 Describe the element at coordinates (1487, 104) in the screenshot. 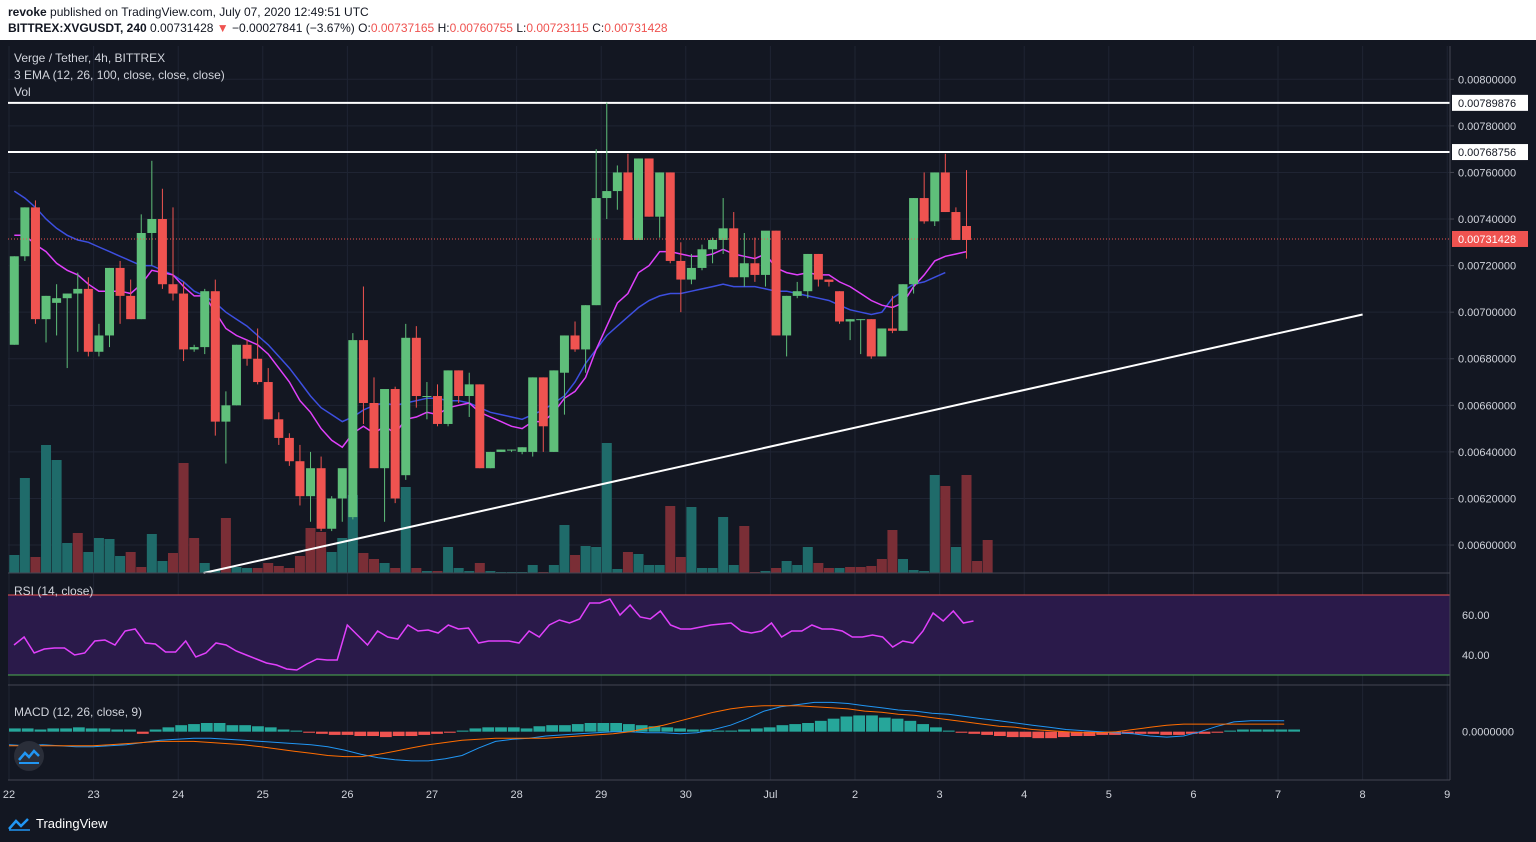

I see `level-tag-label: 0.00789876` at that location.